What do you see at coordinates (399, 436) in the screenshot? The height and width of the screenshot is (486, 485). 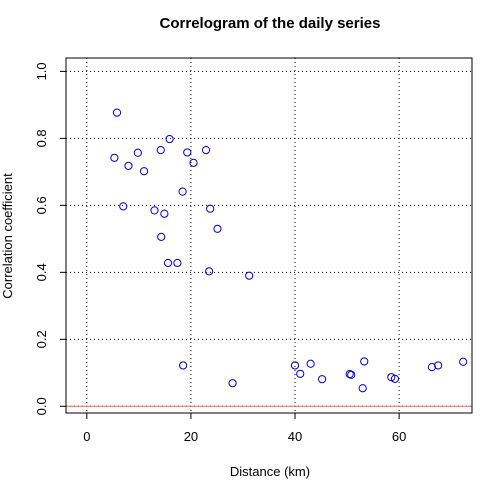 I see `x-tick-label-3: 60` at bounding box center [399, 436].